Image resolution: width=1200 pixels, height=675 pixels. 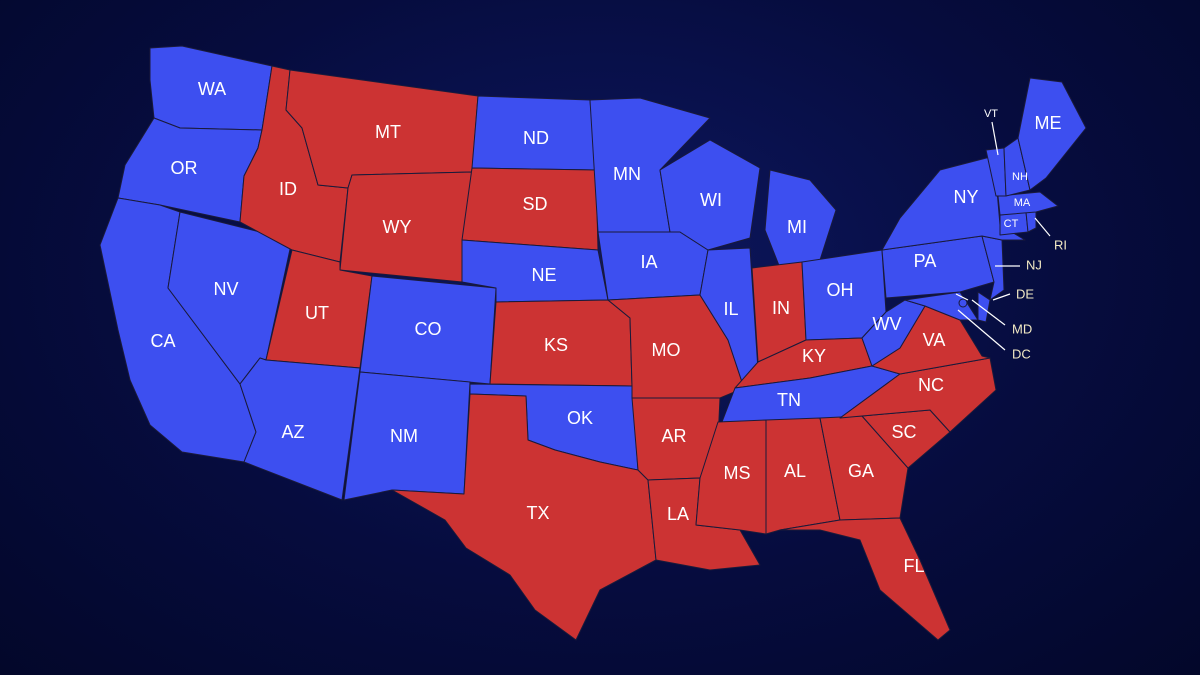 What do you see at coordinates (536, 138) in the screenshot?
I see `label-nd: ND` at bounding box center [536, 138].